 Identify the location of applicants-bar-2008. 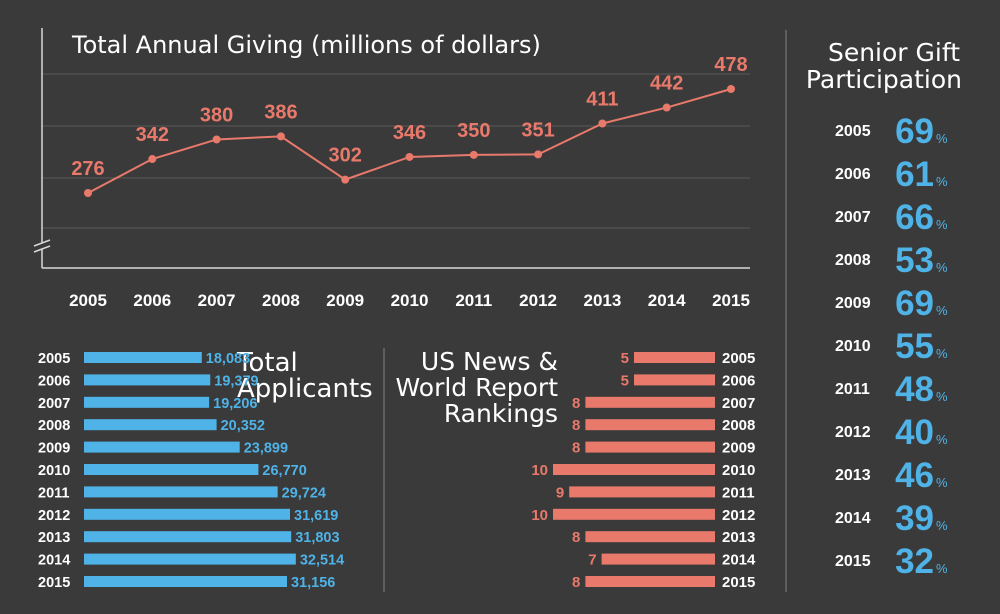
(150, 425).